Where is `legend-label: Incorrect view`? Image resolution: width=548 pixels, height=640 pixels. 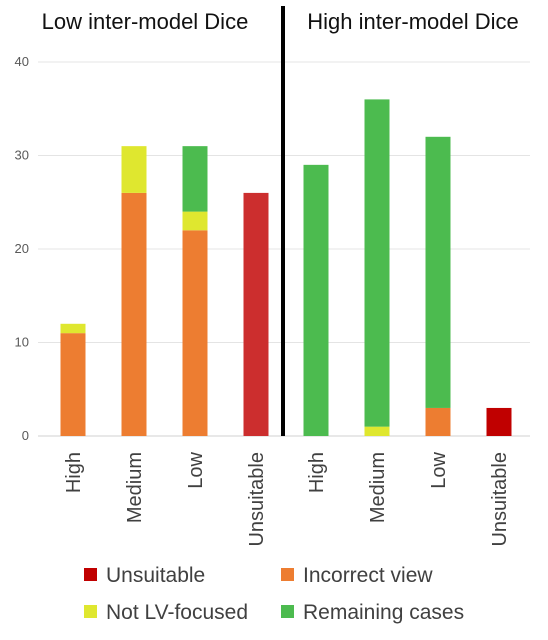
legend-label: Incorrect view is located at coordinates (368, 575).